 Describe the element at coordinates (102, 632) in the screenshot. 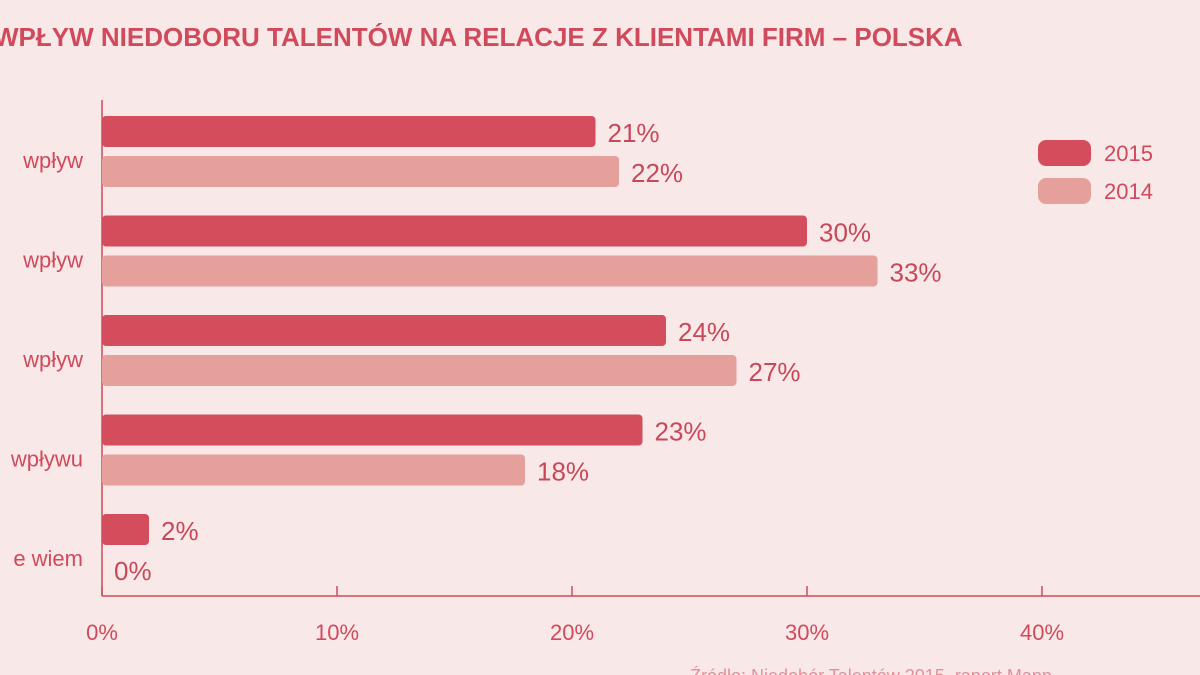

I see `x-tick-label: 0%` at that location.